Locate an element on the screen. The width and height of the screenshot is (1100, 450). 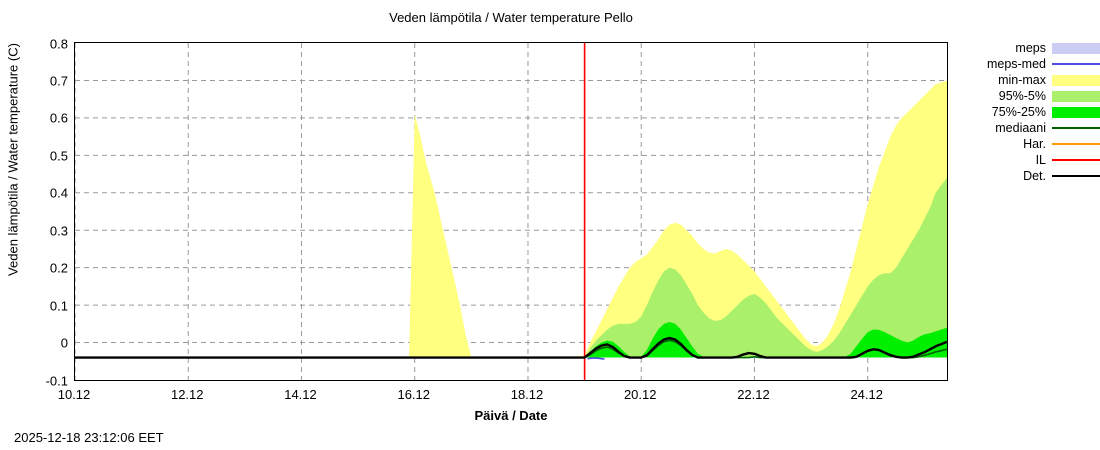
legend-item-label: mediaani is located at coordinates (1020, 128).